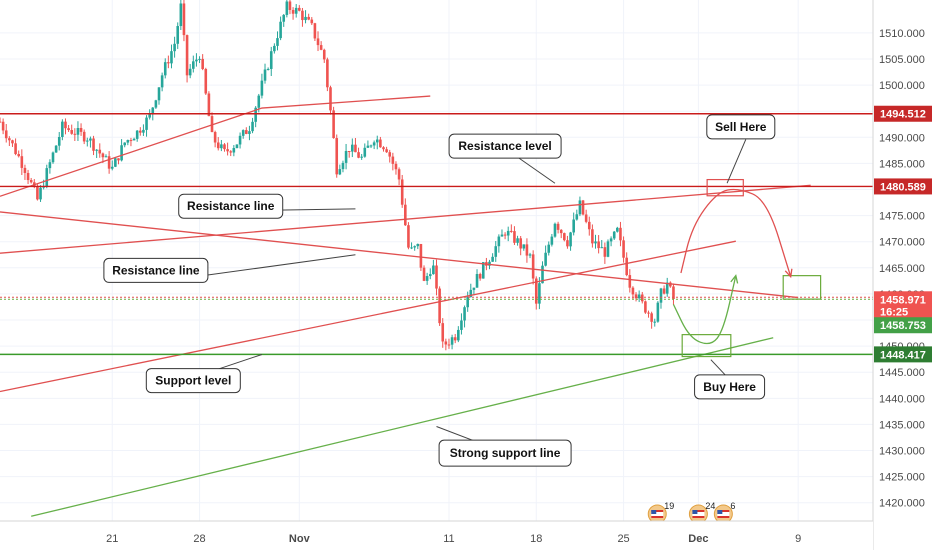 The width and height of the screenshot is (932, 550). I want to click on price-tick-label: 1430.000, so click(902, 452).